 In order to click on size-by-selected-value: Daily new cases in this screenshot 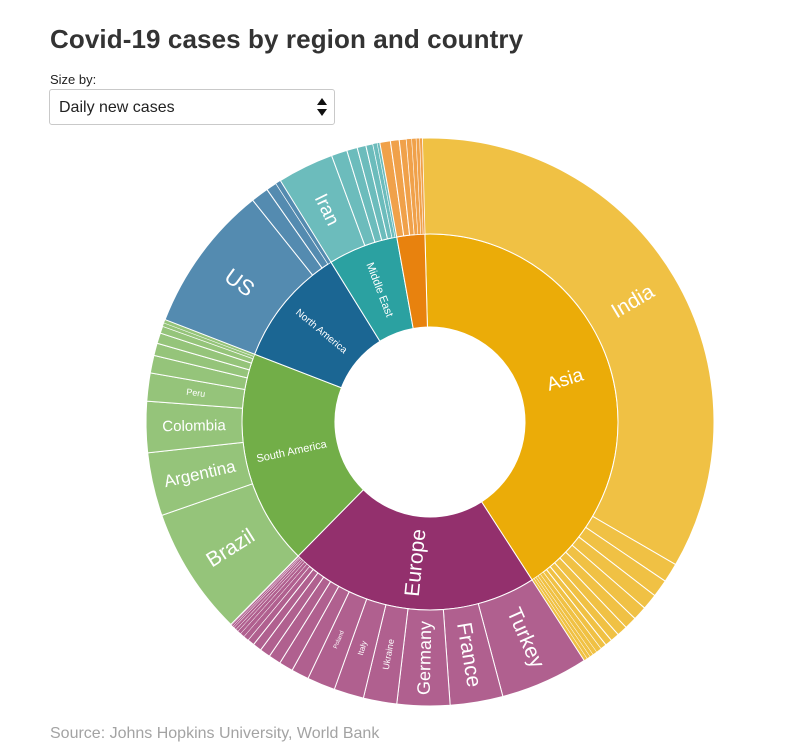, I will do `click(117, 107)`.